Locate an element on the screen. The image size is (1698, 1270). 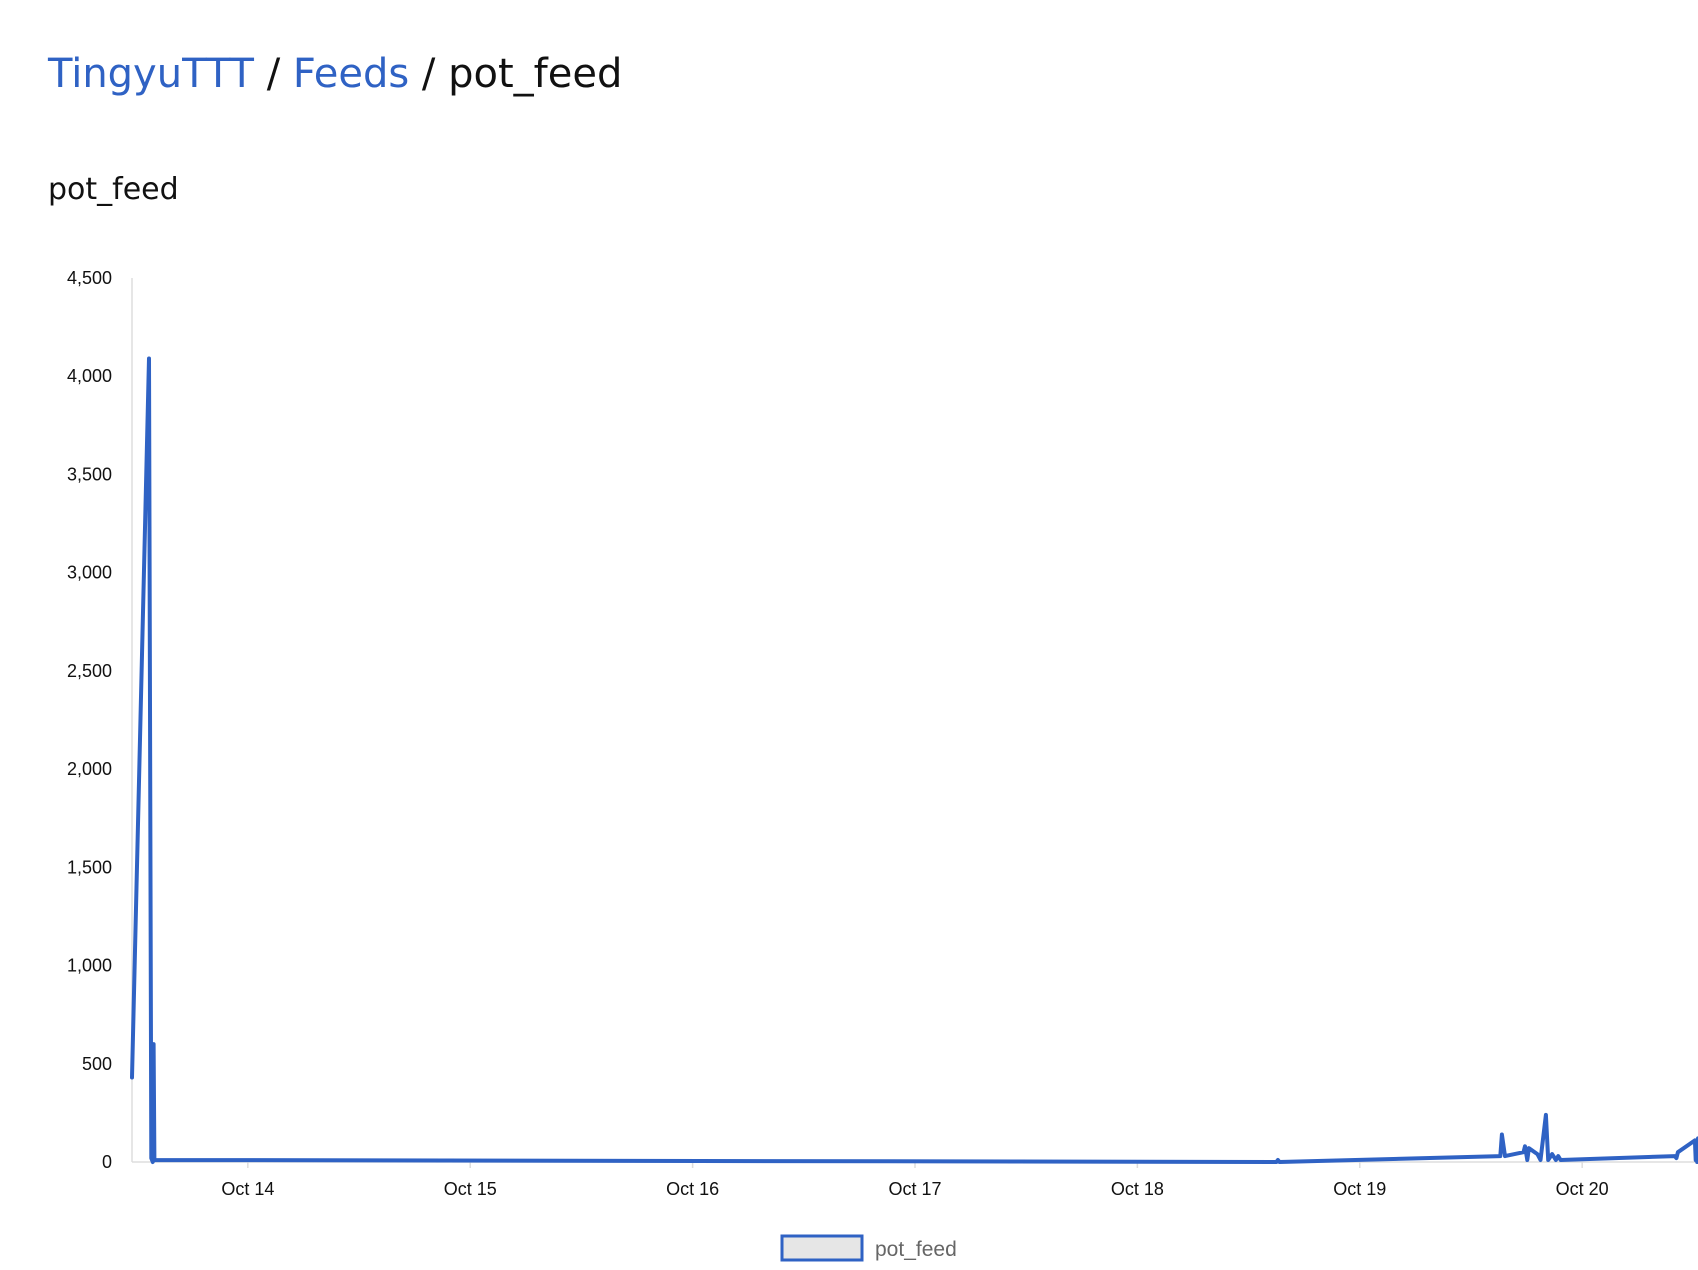
y-tick-label: 4,000 is located at coordinates (89, 376).